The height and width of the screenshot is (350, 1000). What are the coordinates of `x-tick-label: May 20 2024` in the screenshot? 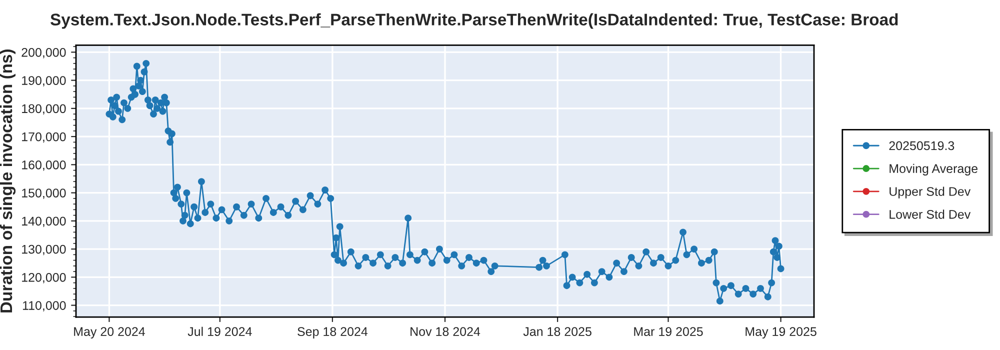 It's located at (109, 332).